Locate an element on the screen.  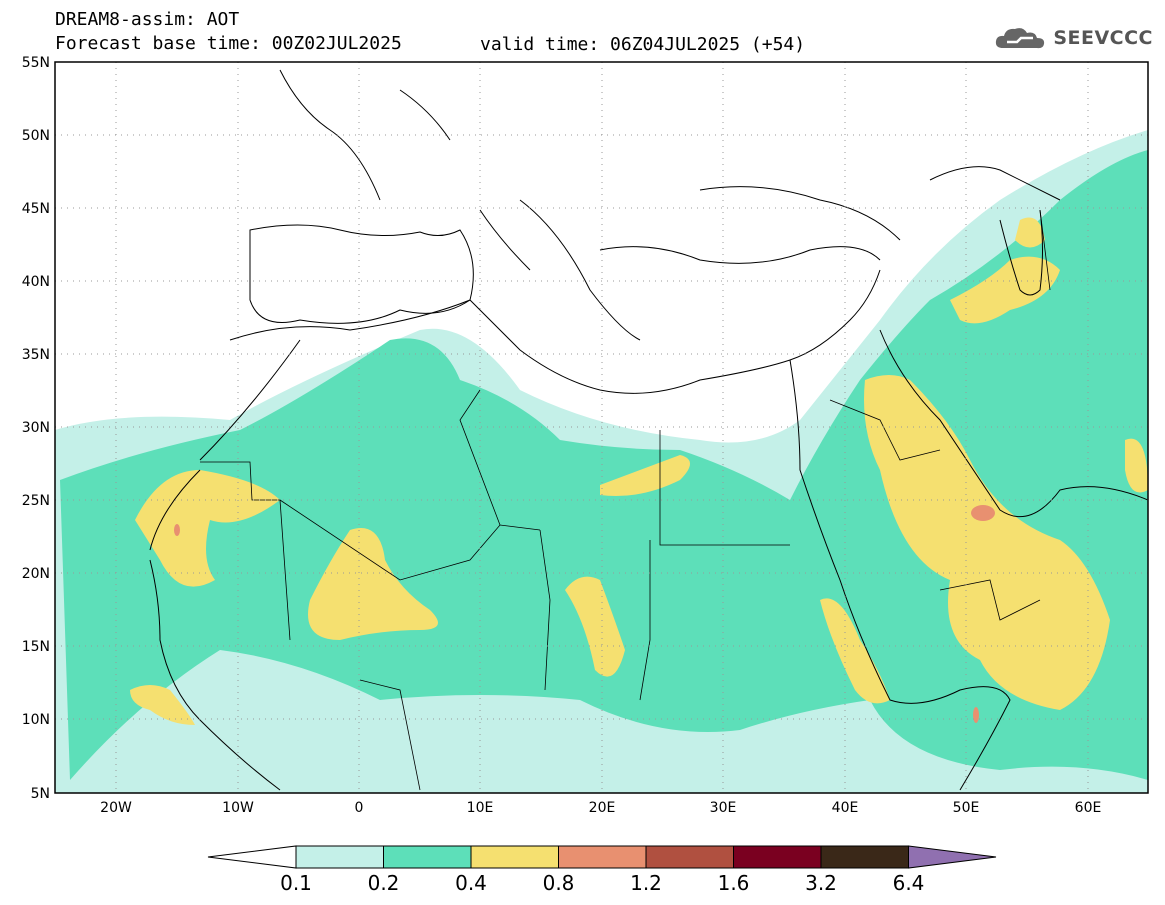
logo-text: SEEVCCC is located at coordinates (1103, 38).